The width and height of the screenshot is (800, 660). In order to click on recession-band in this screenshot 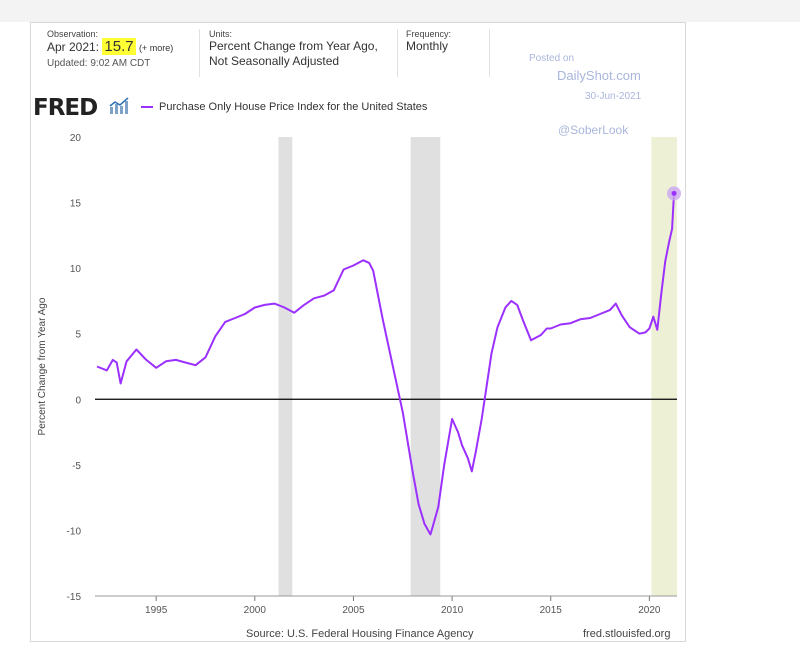, I will do `click(285, 366)`.